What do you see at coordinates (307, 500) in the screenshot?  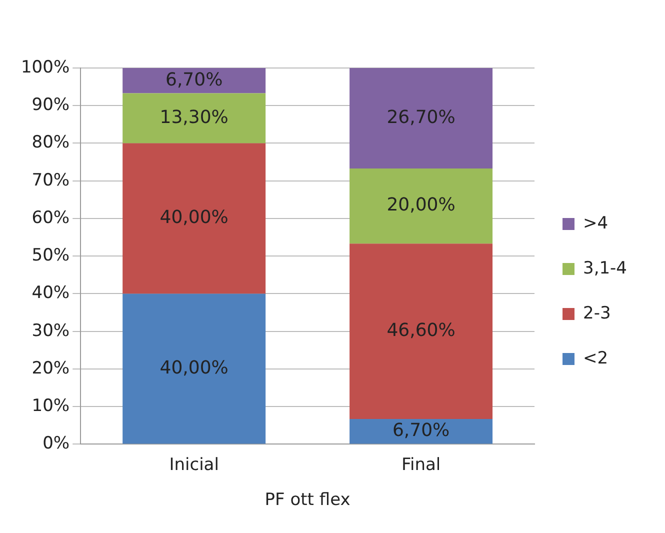 I see `x-axis-title: PF ott flex` at bounding box center [307, 500].